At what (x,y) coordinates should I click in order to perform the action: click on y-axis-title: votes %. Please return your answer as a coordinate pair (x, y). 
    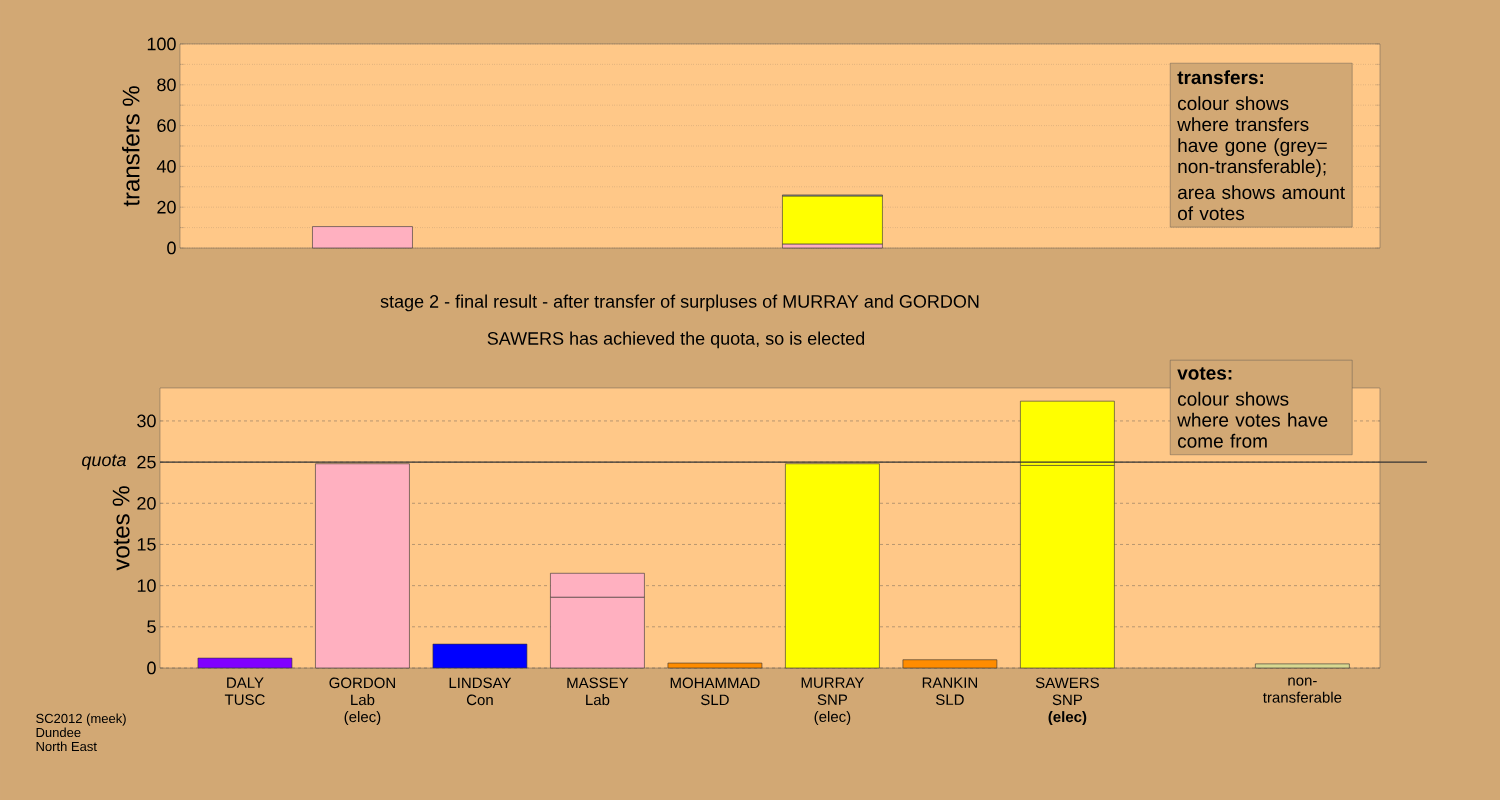
    Looking at the image, I should click on (121, 528).